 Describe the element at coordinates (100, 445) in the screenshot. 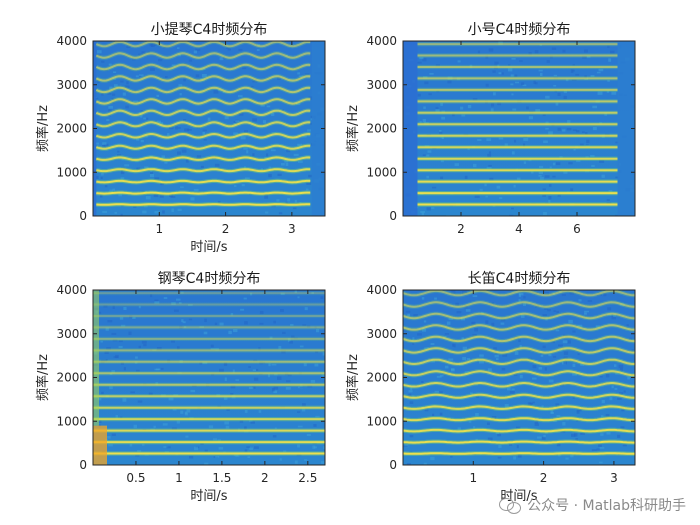

I see `attack-transient` at that location.